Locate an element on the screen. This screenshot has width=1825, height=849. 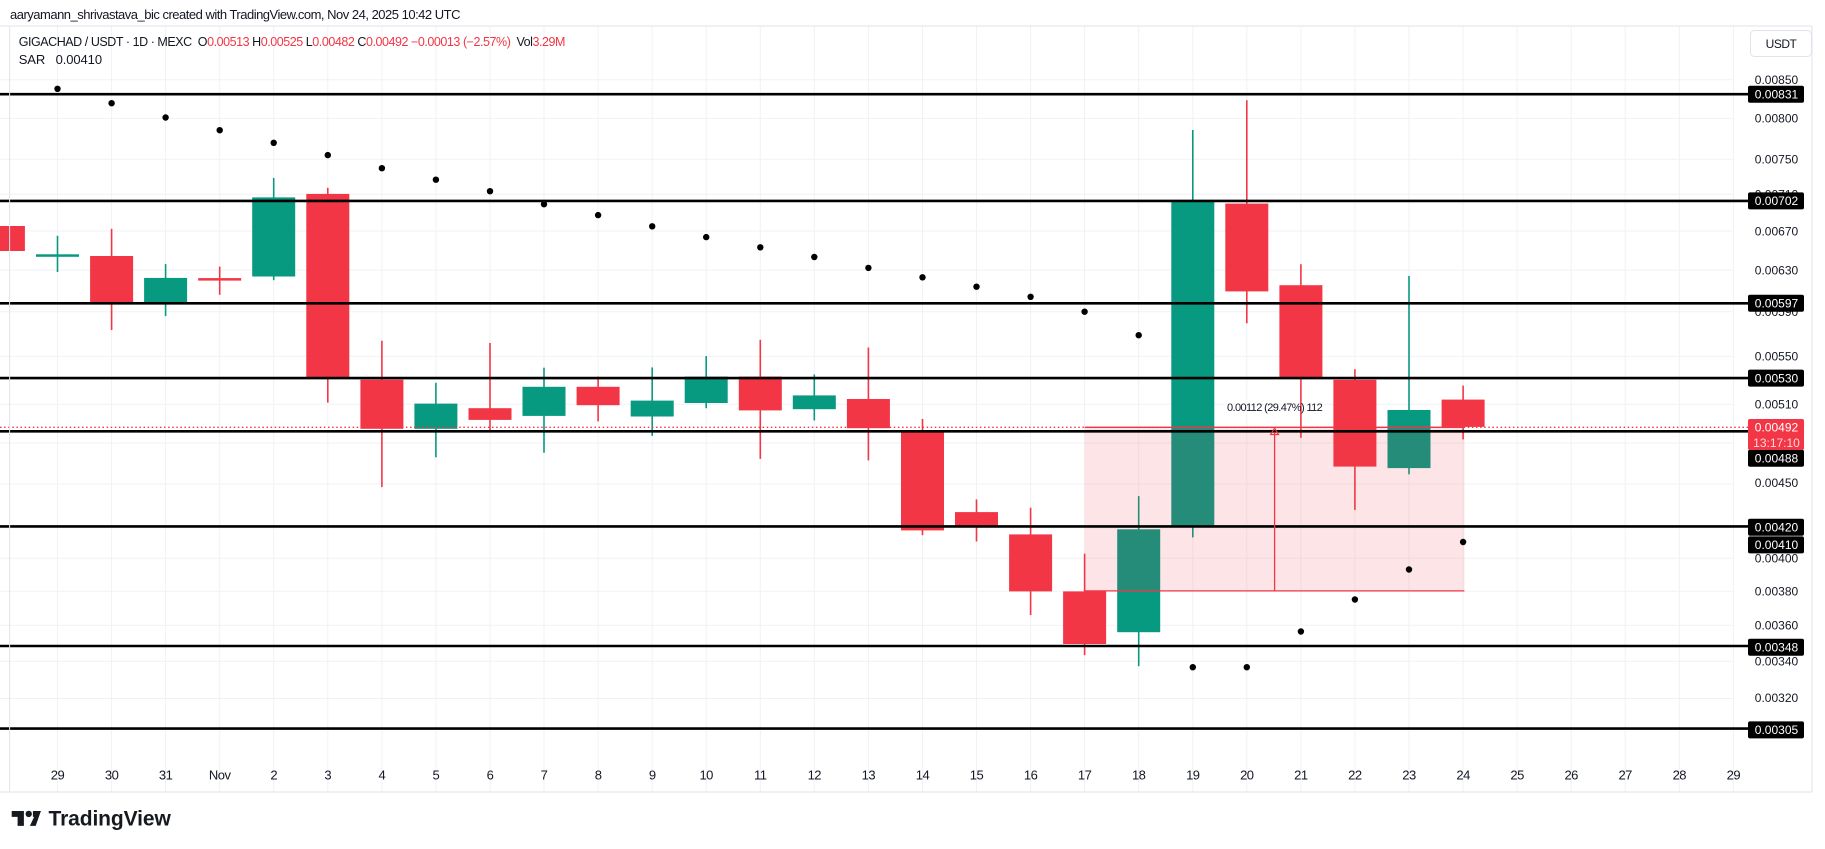
svg-text: 17 is located at coordinates (1085, 775).